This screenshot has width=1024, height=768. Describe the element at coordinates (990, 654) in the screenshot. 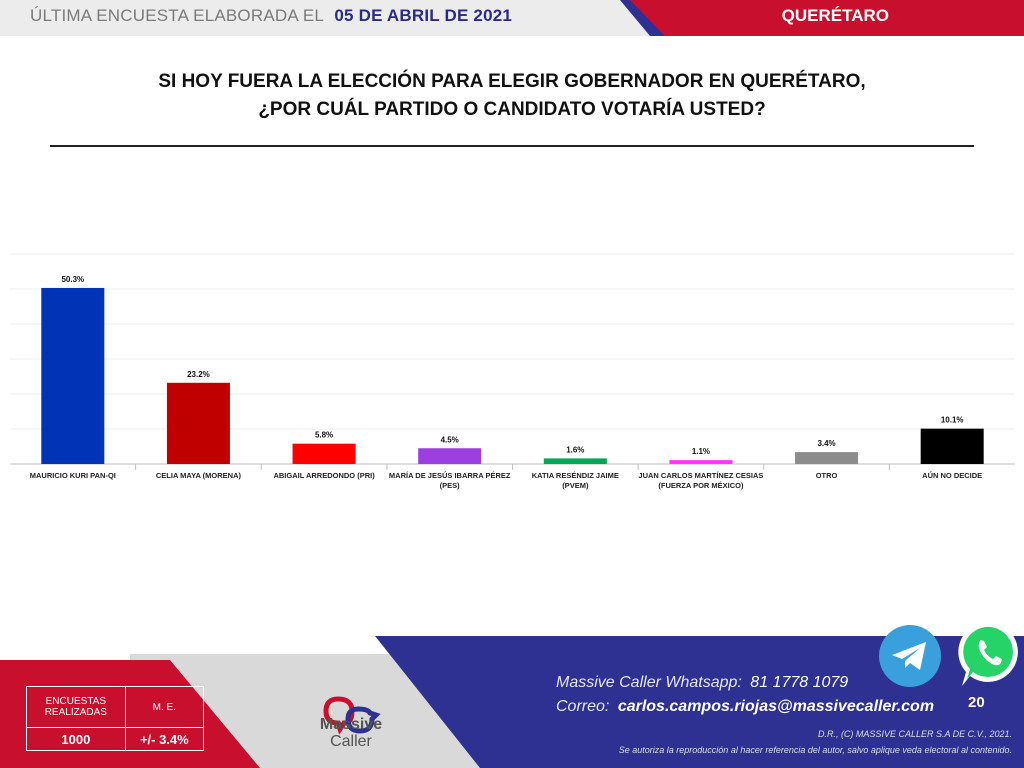

I see `whatsapp-icon` at that location.